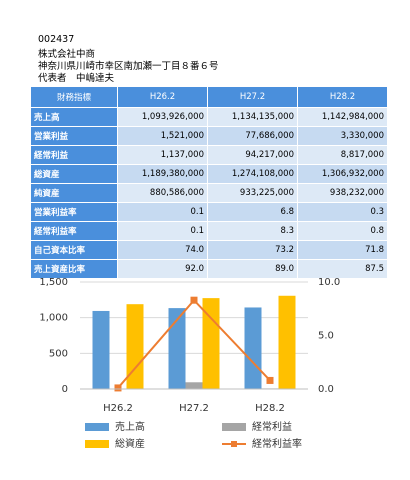 This screenshot has width=410, height=480. What do you see at coordinates (53, 318) in the screenshot?
I see `y-tick-label: 1,000` at bounding box center [53, 318].